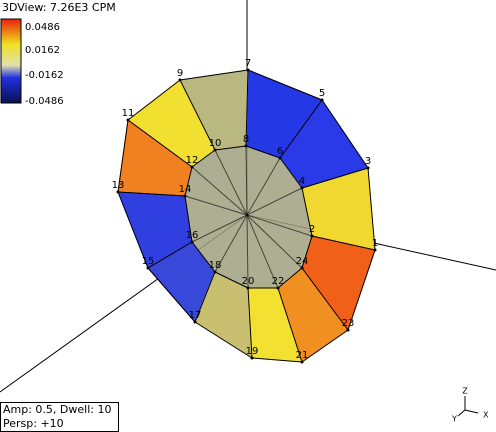 The width and height of the screenshot is (496, 432). What do you see at coordinates (348, 323) in the screenshot?
I see `node-label: 23` at bounding box center [348, 323].